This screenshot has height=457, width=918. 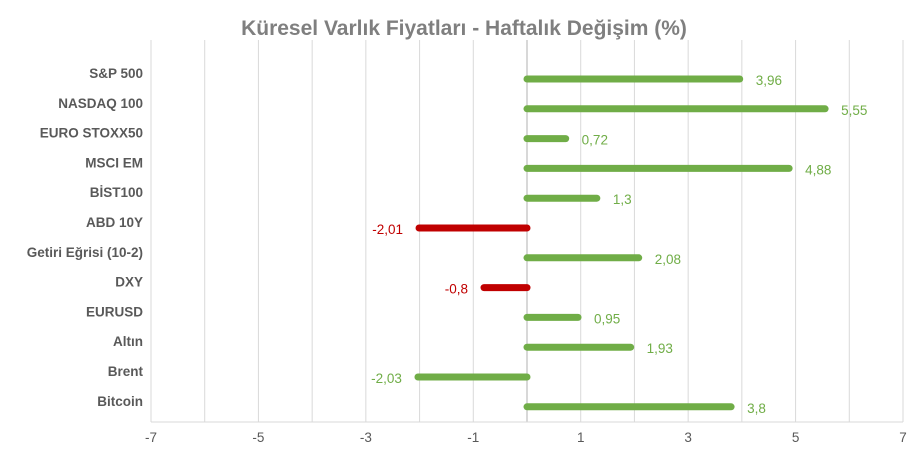 I want to click on x-tick-label: -1, so click(x=473, y=437).